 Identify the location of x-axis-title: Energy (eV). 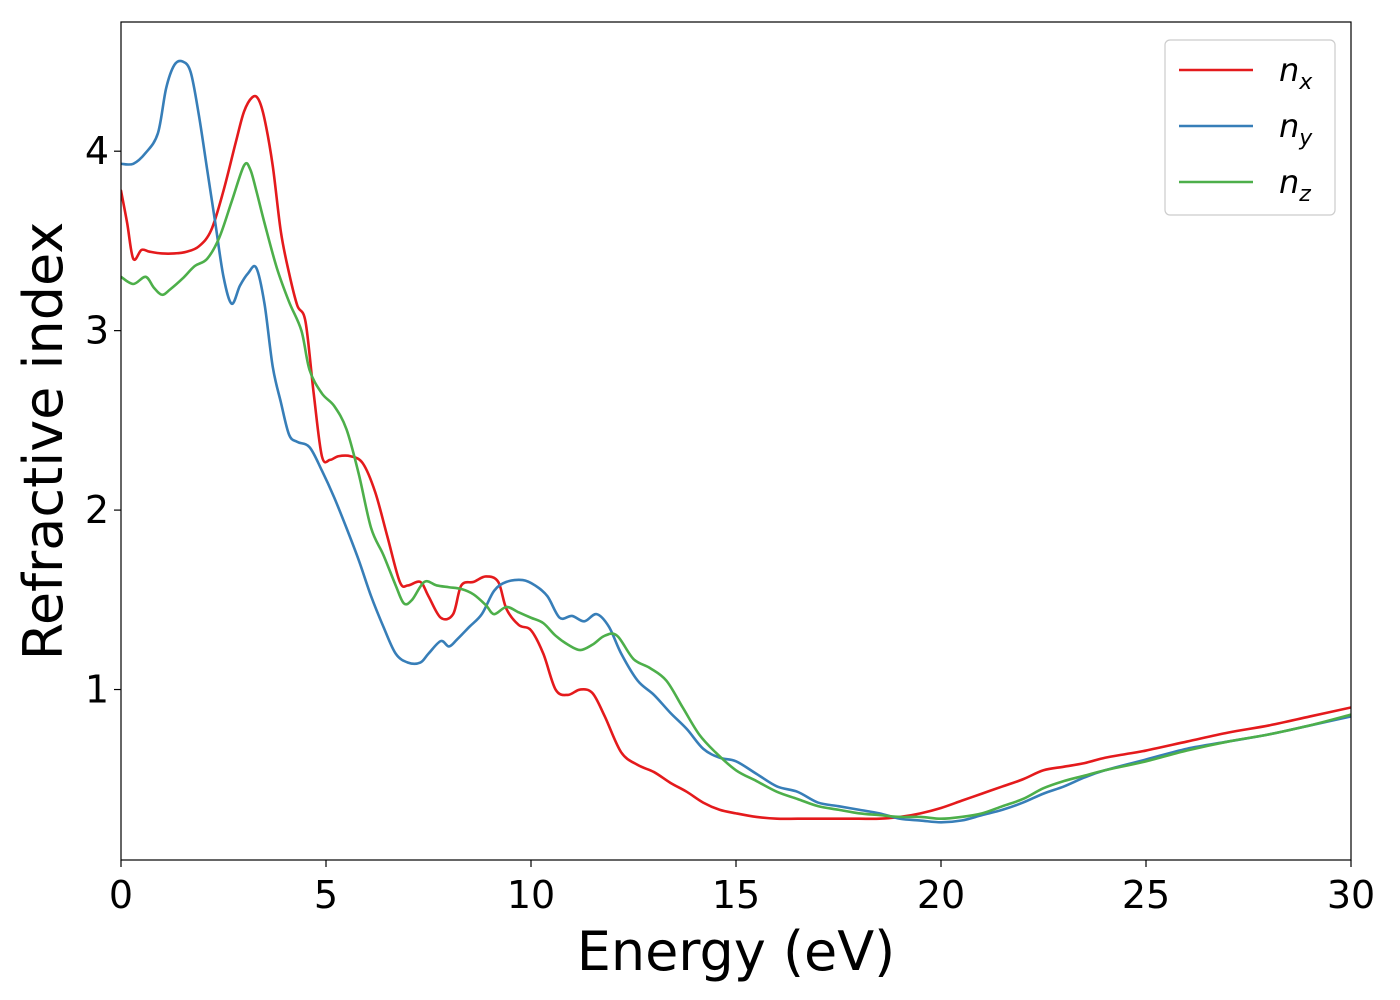
(736, 951).